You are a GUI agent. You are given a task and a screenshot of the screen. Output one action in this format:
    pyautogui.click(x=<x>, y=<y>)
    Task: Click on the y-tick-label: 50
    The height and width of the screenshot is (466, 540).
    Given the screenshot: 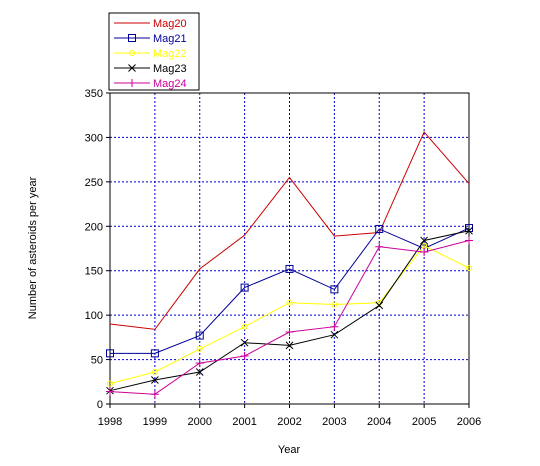 What is the action you would take?
    pyautogui.click(x=97, y=361)
    